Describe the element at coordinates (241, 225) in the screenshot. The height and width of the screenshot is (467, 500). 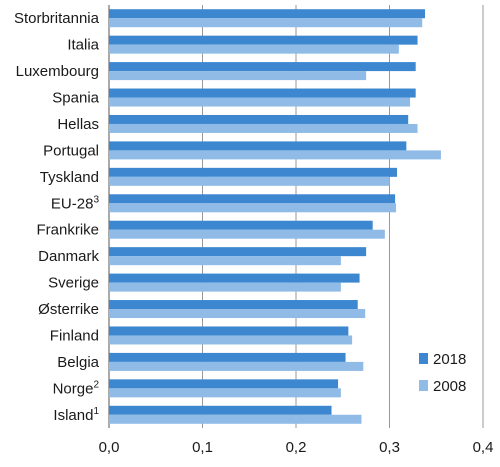
I see `bar-2018-frankrike` at that location.